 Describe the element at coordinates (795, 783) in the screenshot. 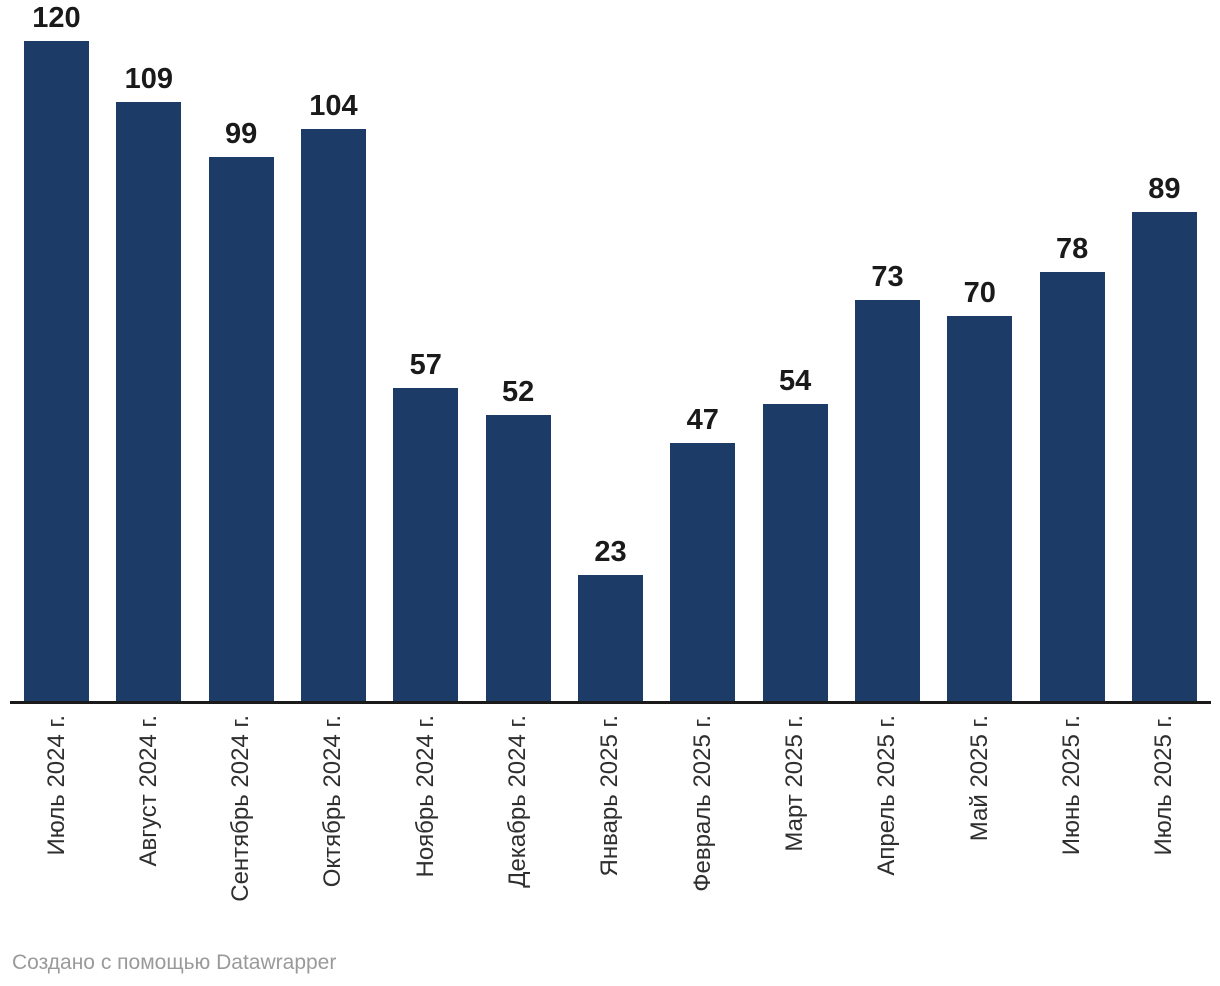

I see `x-tick-label: Март 2025 г.` at that location.